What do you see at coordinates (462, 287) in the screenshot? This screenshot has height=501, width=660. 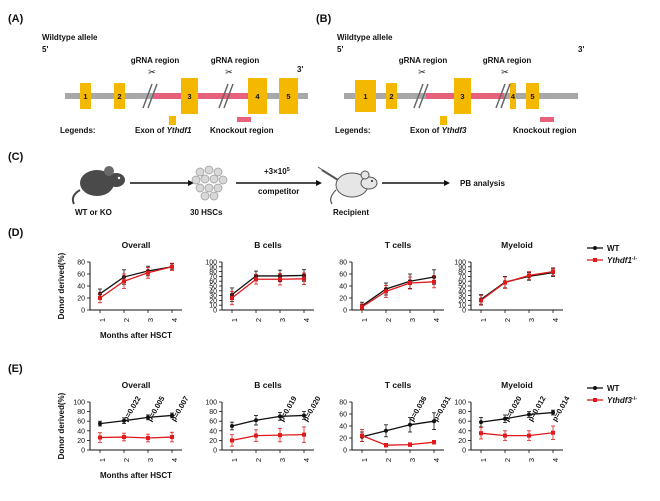 I see `y-tick-label: 50` at bounding box center [462, 287].